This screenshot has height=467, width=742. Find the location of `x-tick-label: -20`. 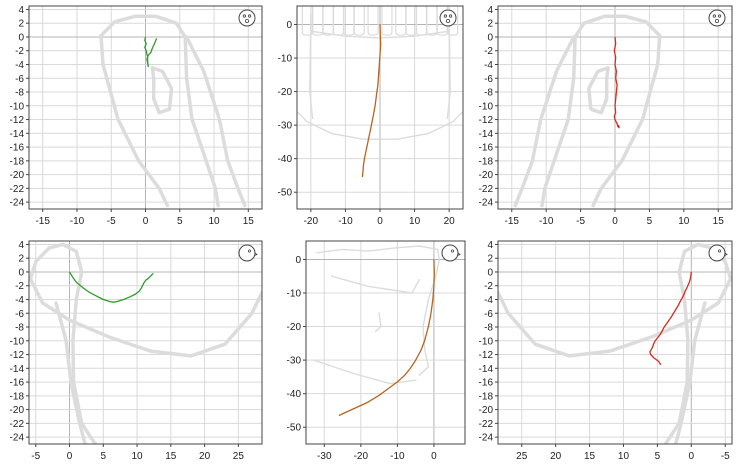

x-tick-label: -20 is located at coordinates (311, 221).